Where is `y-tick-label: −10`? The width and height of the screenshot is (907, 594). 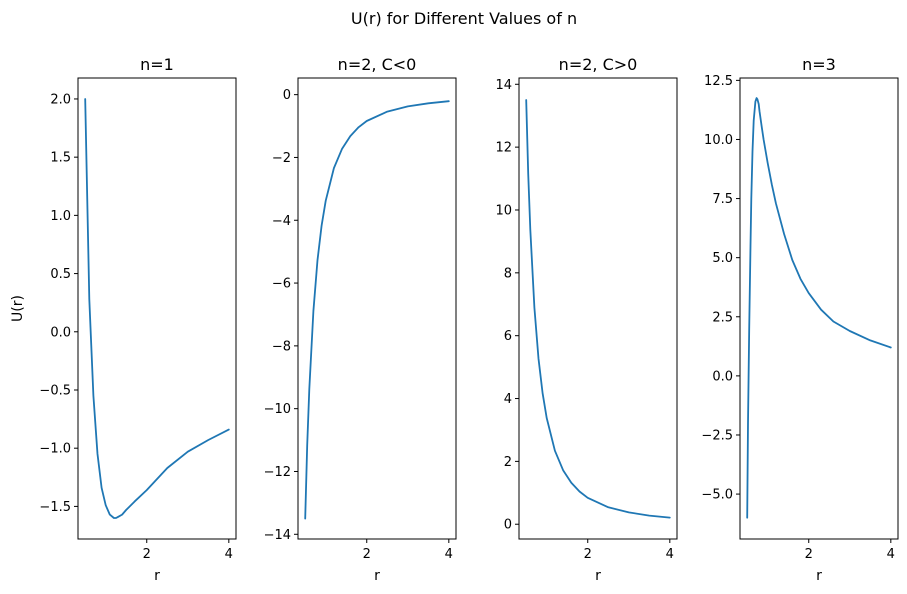
y-tick-label: −10 is located at coordinates (277, 409).